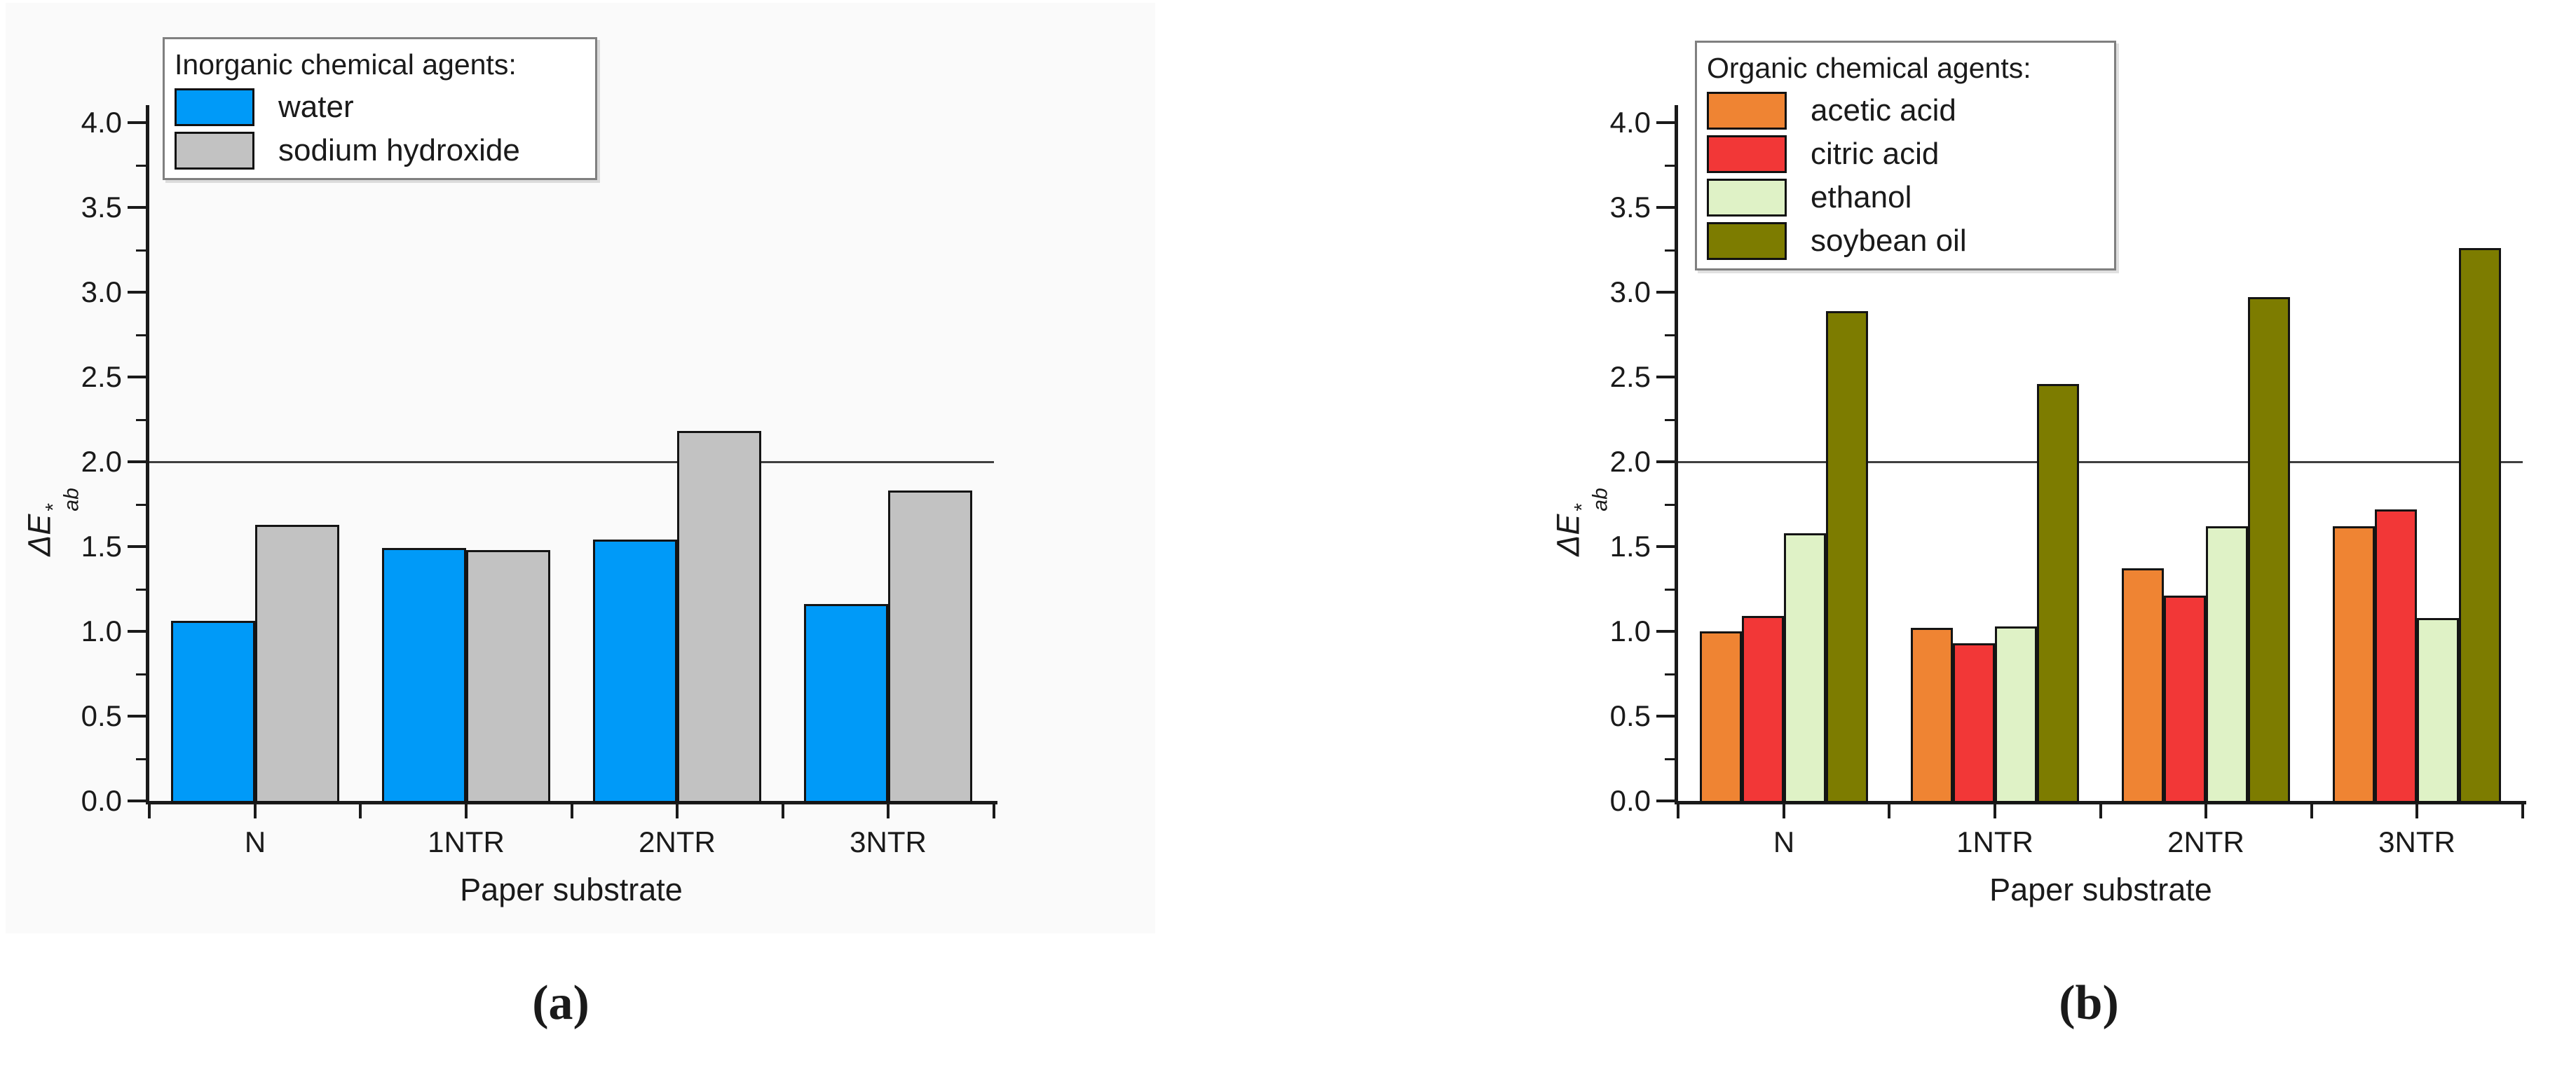  What do you see at coordinates (1630, 715) in the screenshot?
I see `y-tick-label: 0.5` at bounding box center [1630, 715].